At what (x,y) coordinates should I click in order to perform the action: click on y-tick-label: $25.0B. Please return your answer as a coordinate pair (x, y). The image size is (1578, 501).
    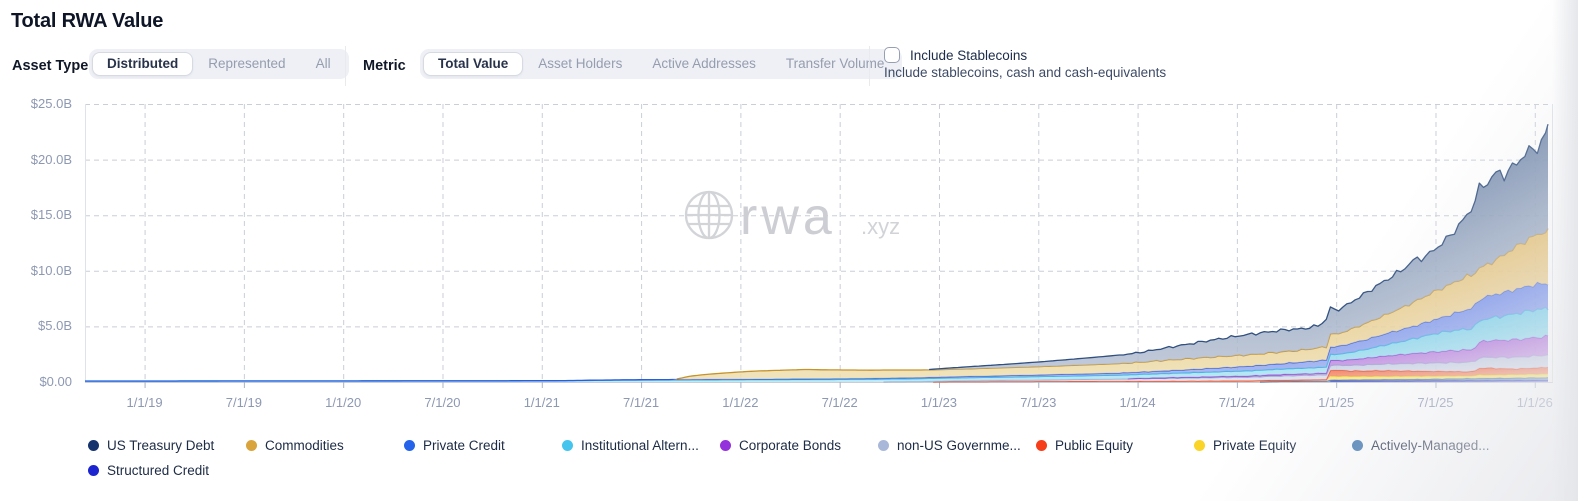
    Looking at the image, I should click on (51, 103).